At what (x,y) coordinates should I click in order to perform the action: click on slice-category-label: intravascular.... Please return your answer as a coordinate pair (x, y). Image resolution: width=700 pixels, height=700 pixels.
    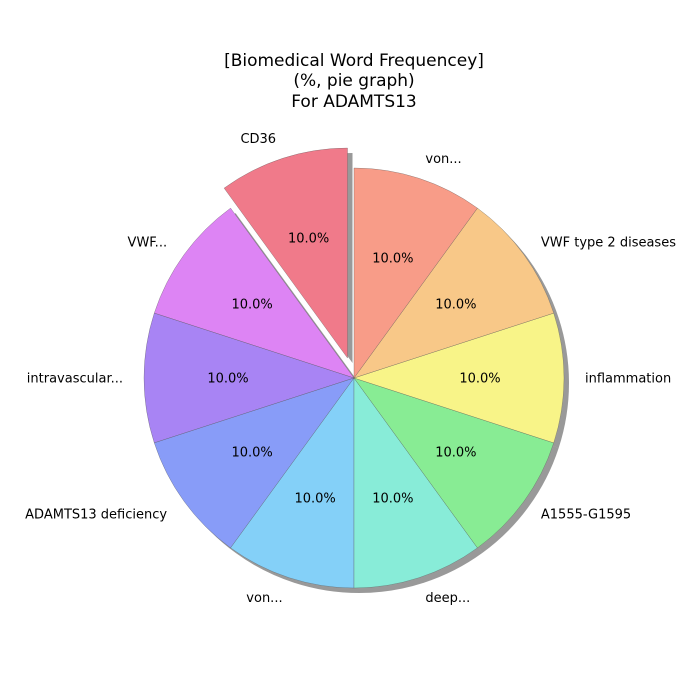
    Looking at the image, I should click on (75, 379).